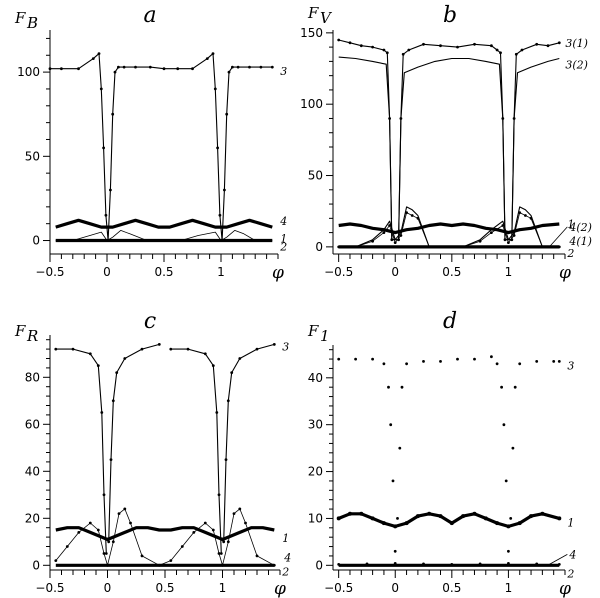 The image size is (600, 598). I want to click on y-axis-label-subscript: 1, so click(325, 336).